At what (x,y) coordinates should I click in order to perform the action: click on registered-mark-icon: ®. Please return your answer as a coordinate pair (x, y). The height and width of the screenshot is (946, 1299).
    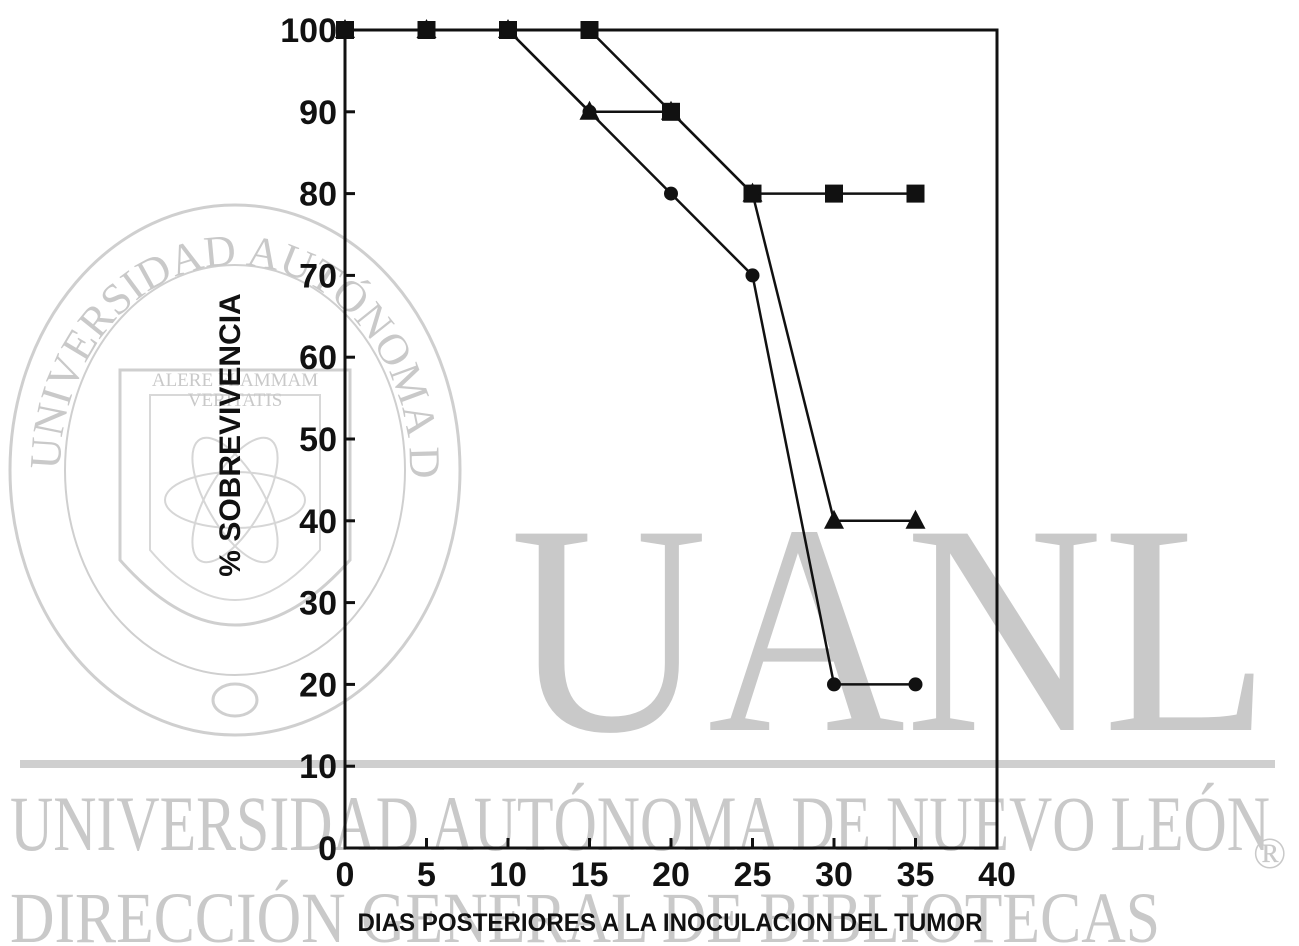
    Looking at the image, I should click on (1269, 853).